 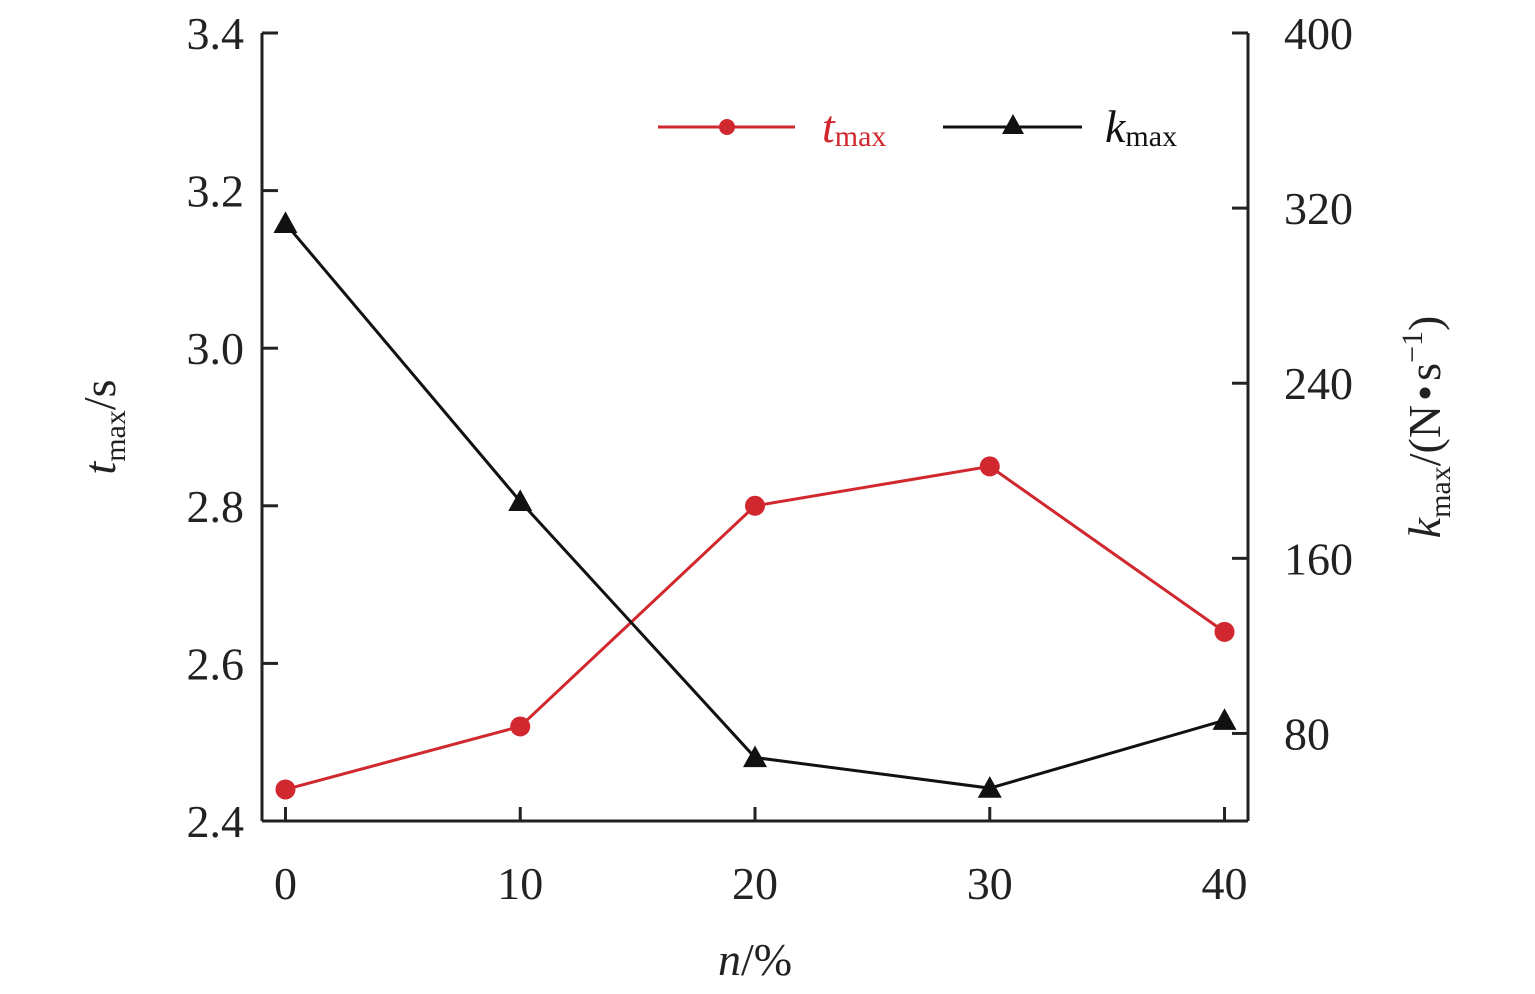 I want to click on x-axis-title: n/%, so click(x=755, y=959).